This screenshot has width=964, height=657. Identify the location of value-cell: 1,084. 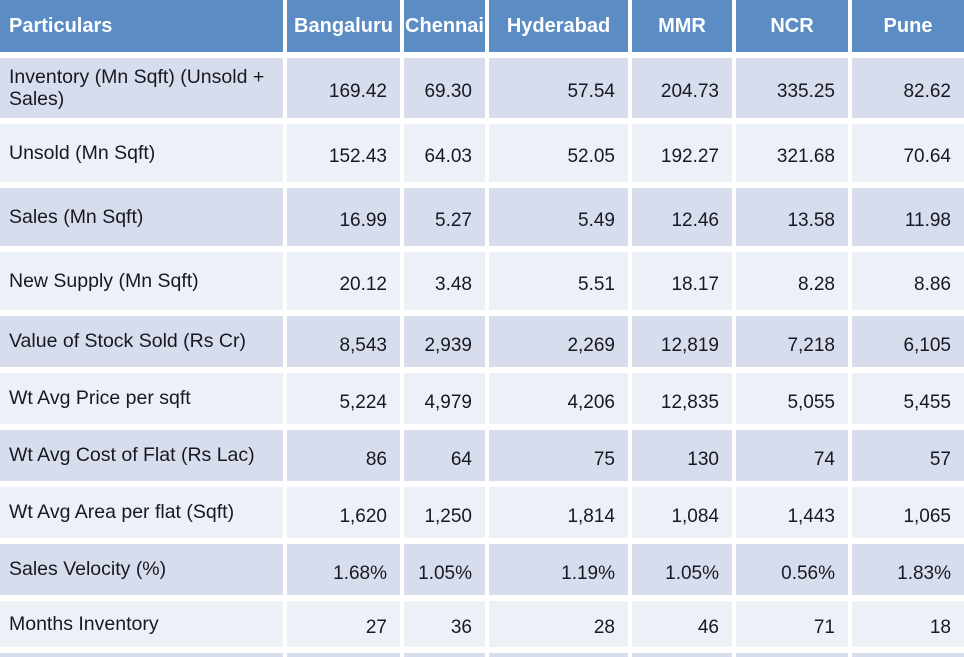
(682, 512).